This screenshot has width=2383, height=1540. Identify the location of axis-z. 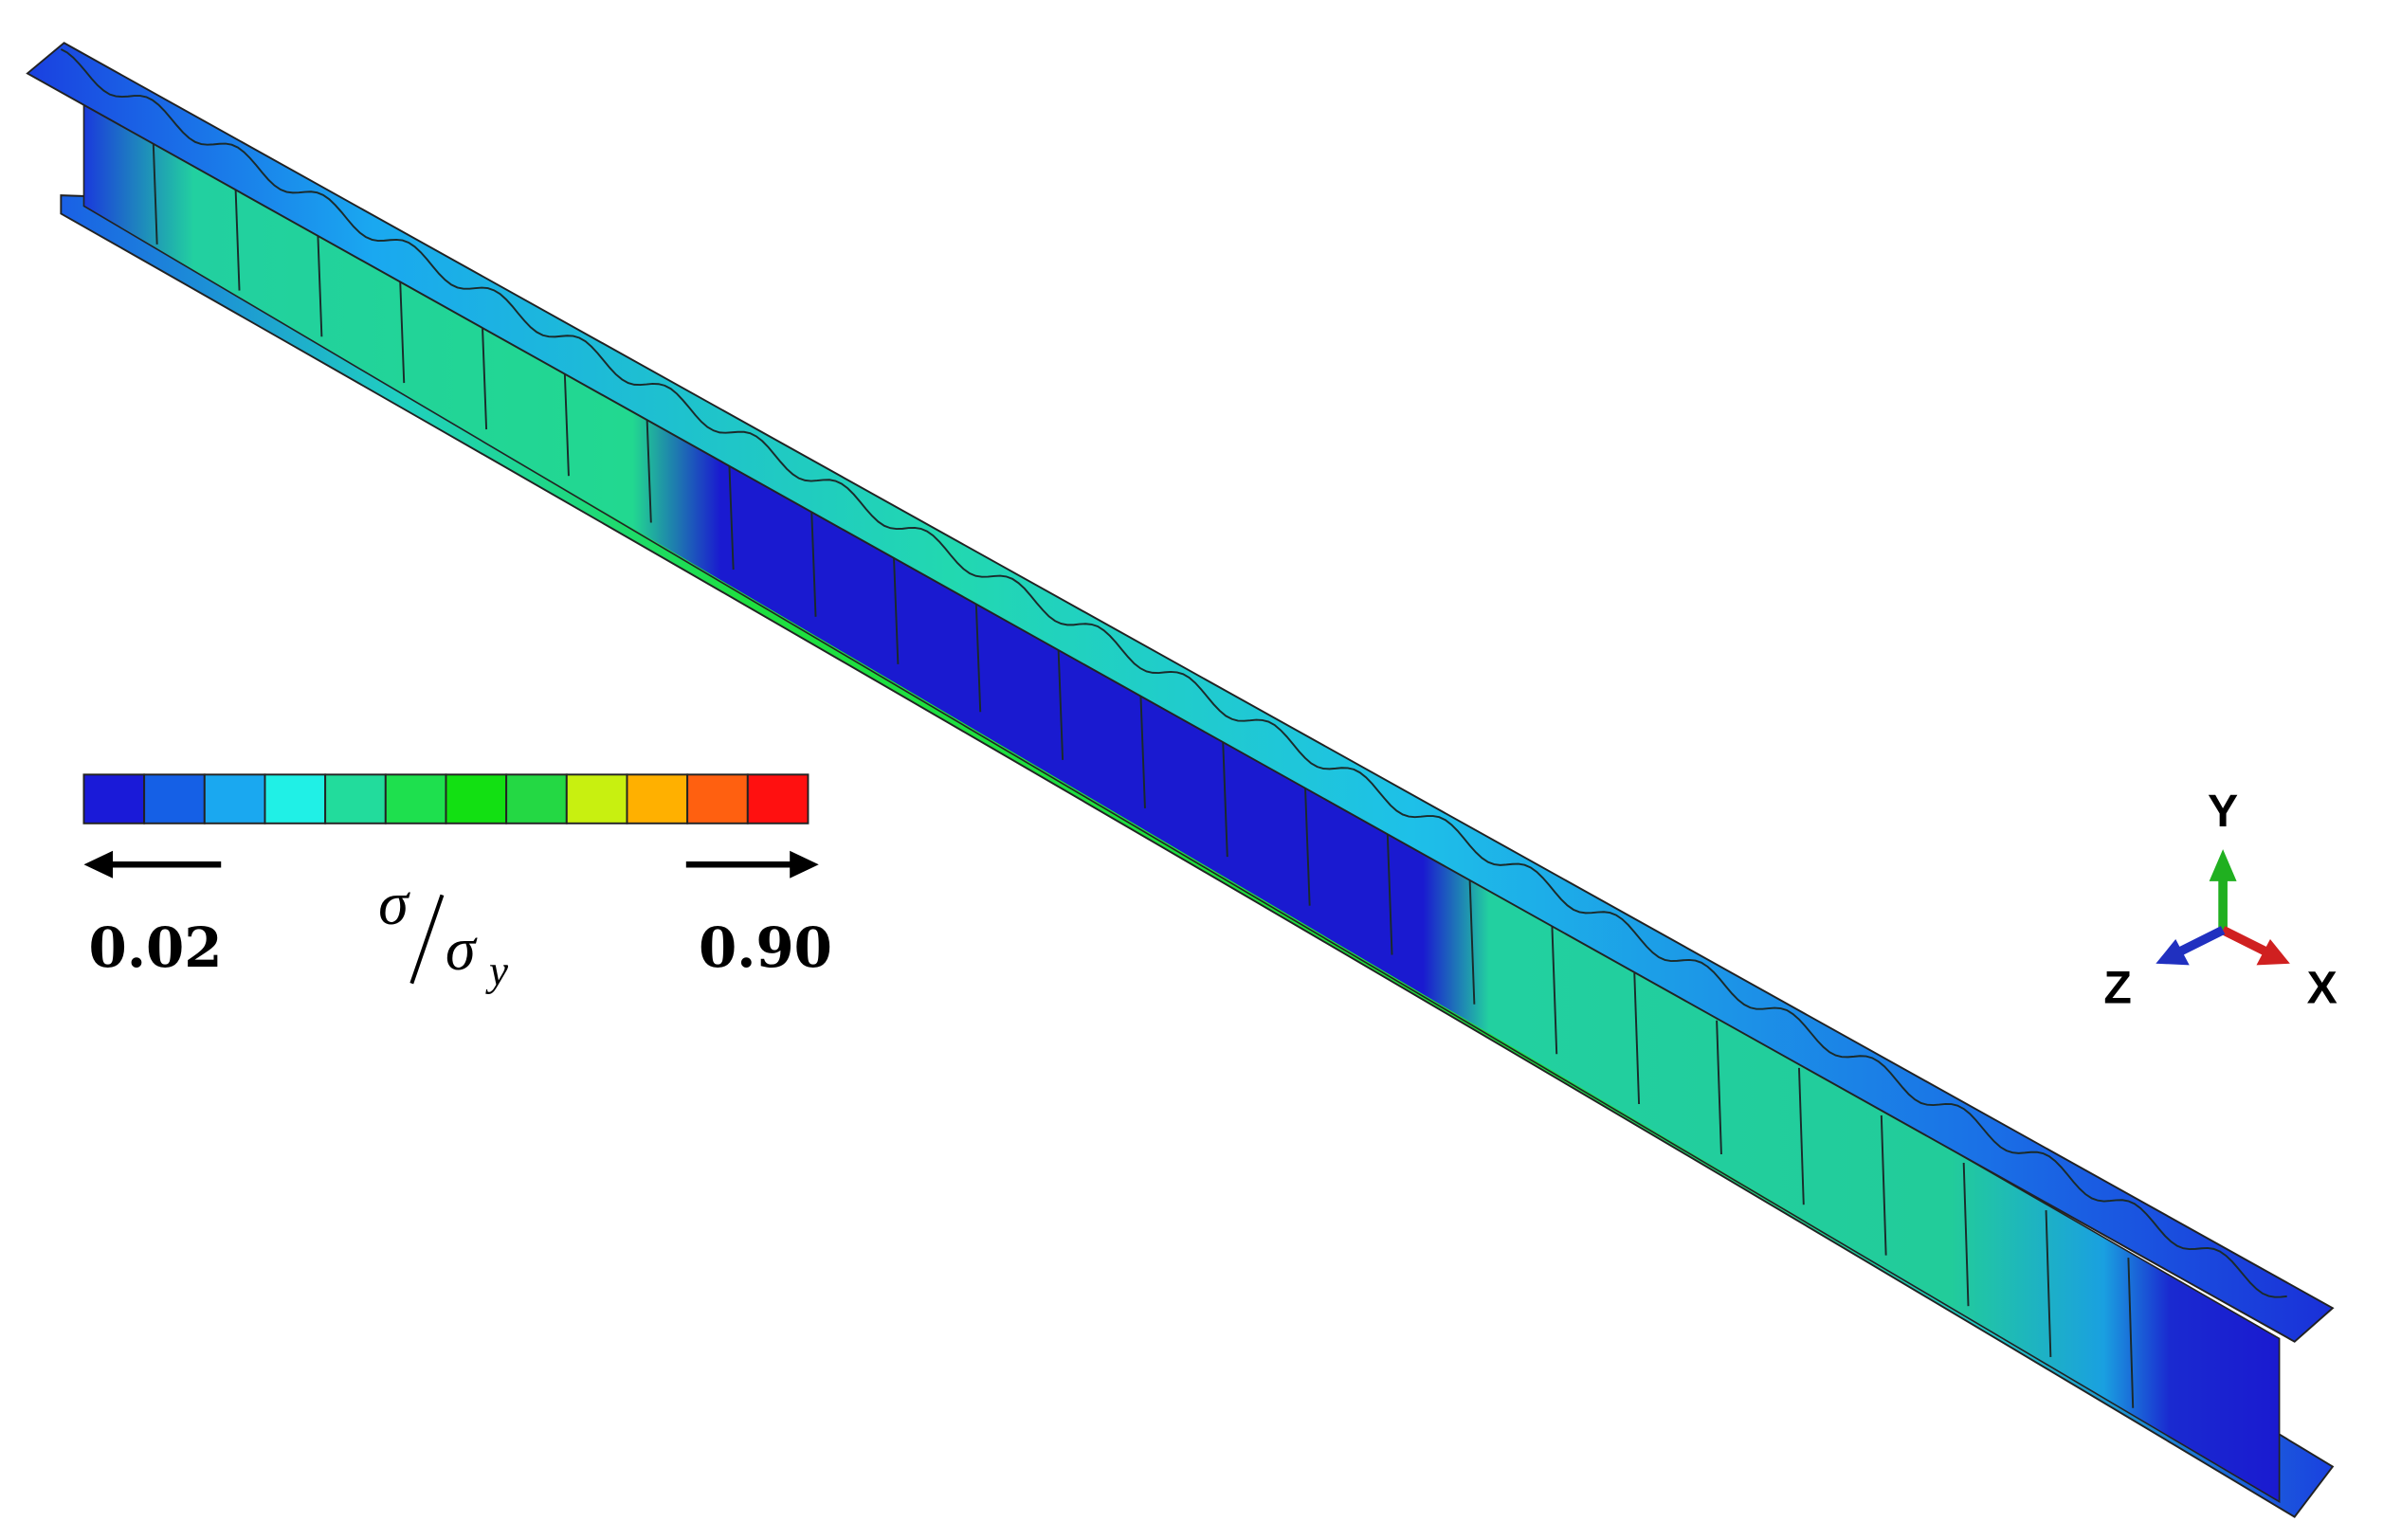
(2200, 942).